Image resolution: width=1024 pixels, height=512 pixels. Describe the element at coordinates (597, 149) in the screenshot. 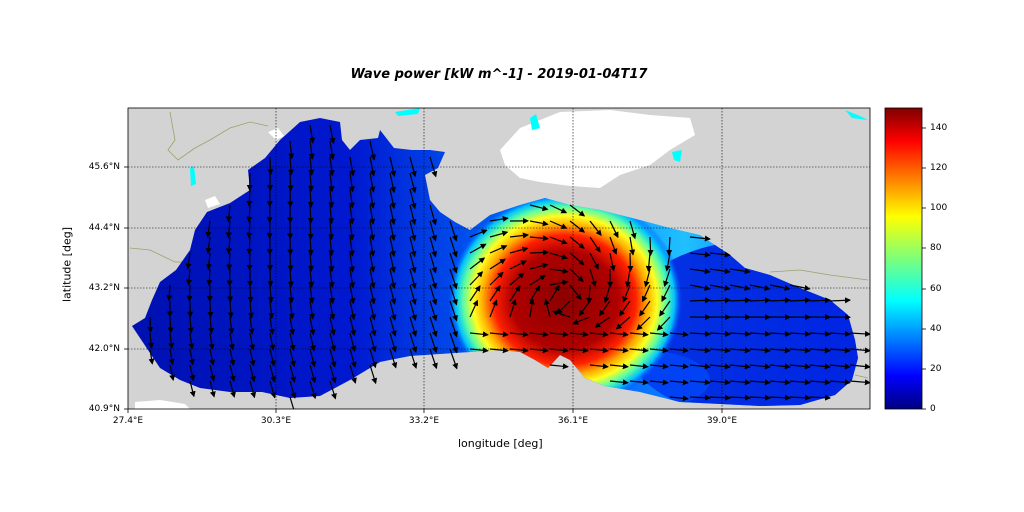

I see `sea-of-azov` at that location.